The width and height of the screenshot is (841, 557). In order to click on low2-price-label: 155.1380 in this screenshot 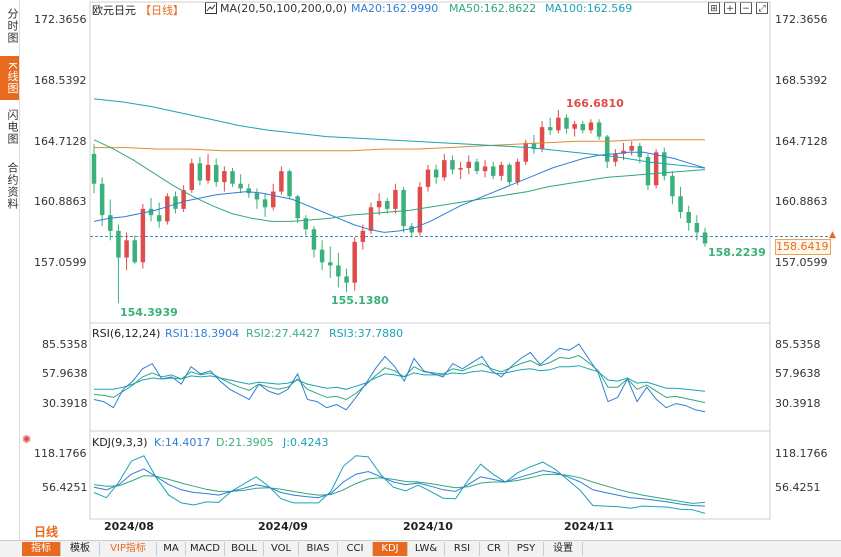, I will do `click(360, 300)`.